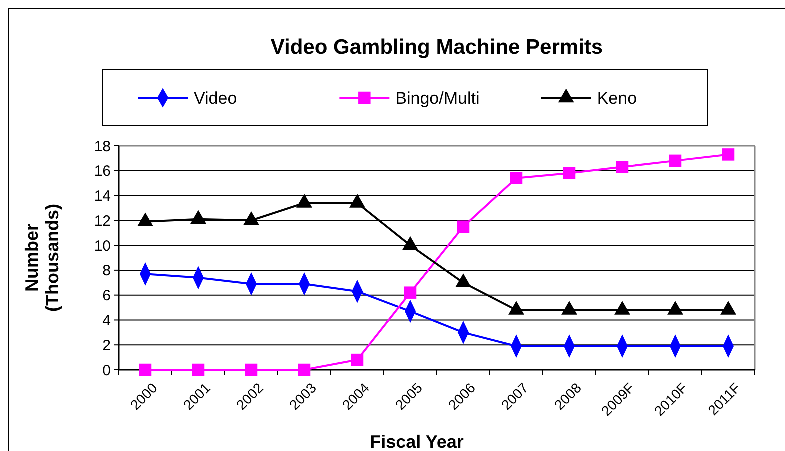  I want to click on chart-title: Video Gambling Machine Permits, so click(437, 47).